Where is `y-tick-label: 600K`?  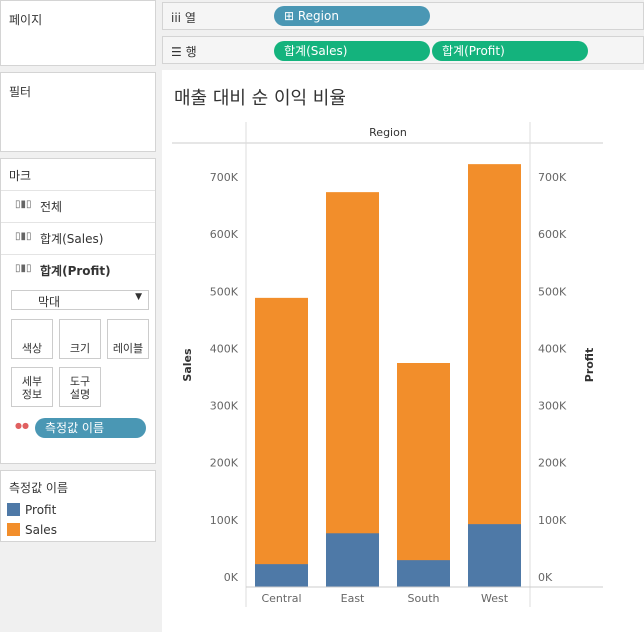
y-tick-label: 600K is located at coordinates (224, 234).